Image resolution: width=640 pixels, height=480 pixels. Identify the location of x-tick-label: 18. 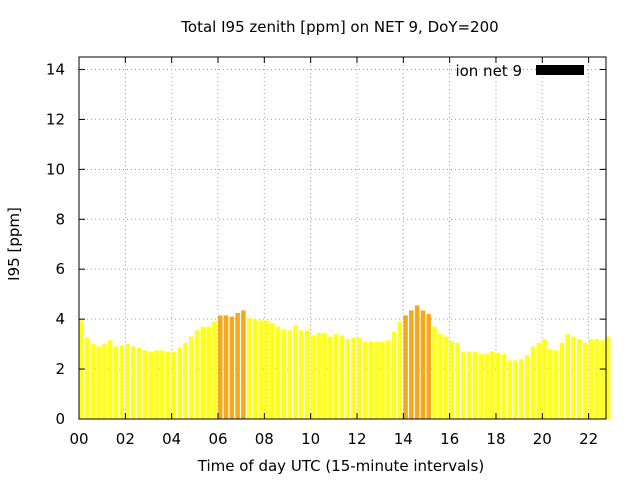
(495, 439).